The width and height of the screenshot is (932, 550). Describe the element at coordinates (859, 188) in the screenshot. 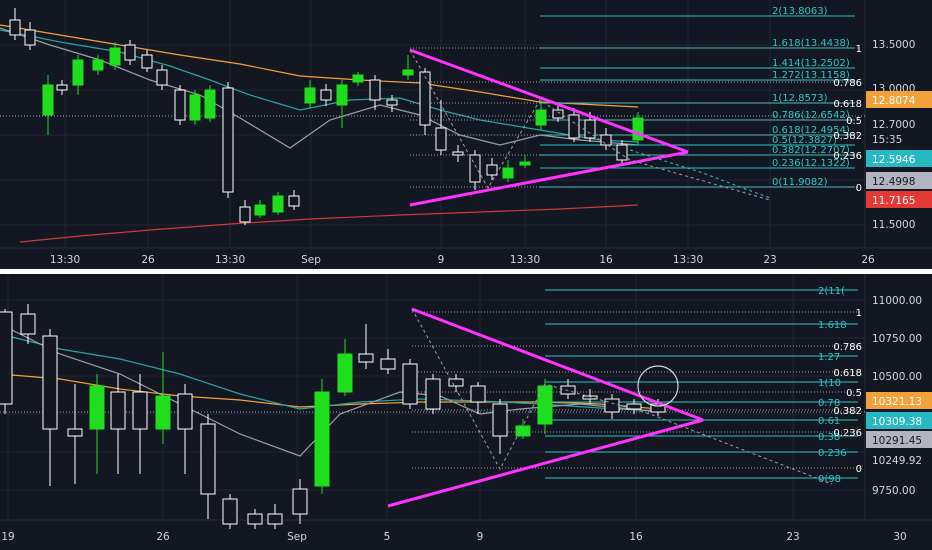

I see `top-fib-ratio-label: 0` at that location.